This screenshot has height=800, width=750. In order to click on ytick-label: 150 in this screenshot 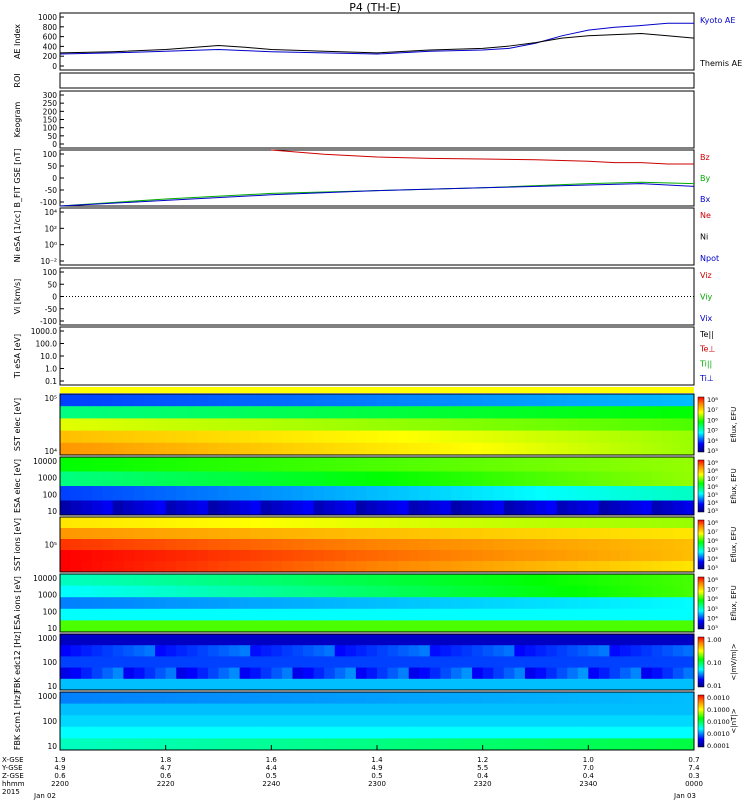, I will do `click(50, 120)`.